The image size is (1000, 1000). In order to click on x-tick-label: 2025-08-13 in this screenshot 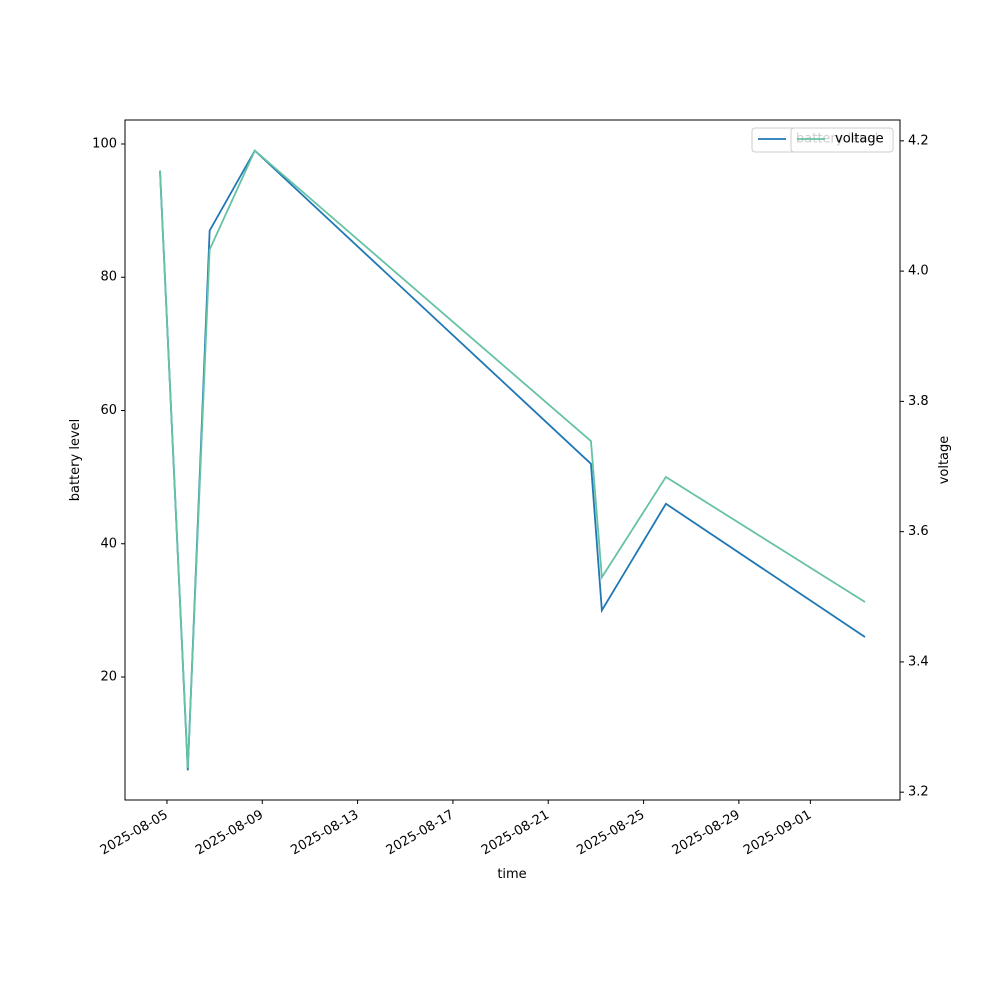, I will do `click(324, 833)`.